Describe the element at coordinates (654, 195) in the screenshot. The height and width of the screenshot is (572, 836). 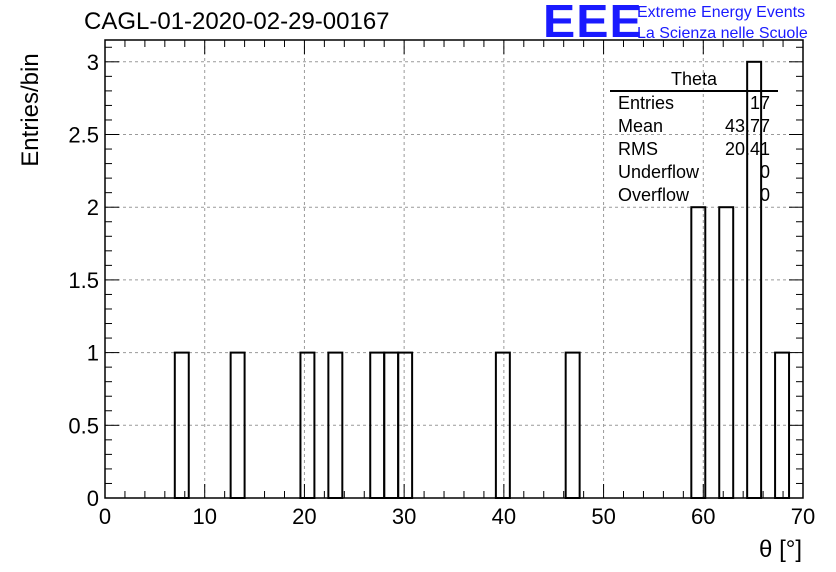
I see `stats-key: Overflow` at that location.